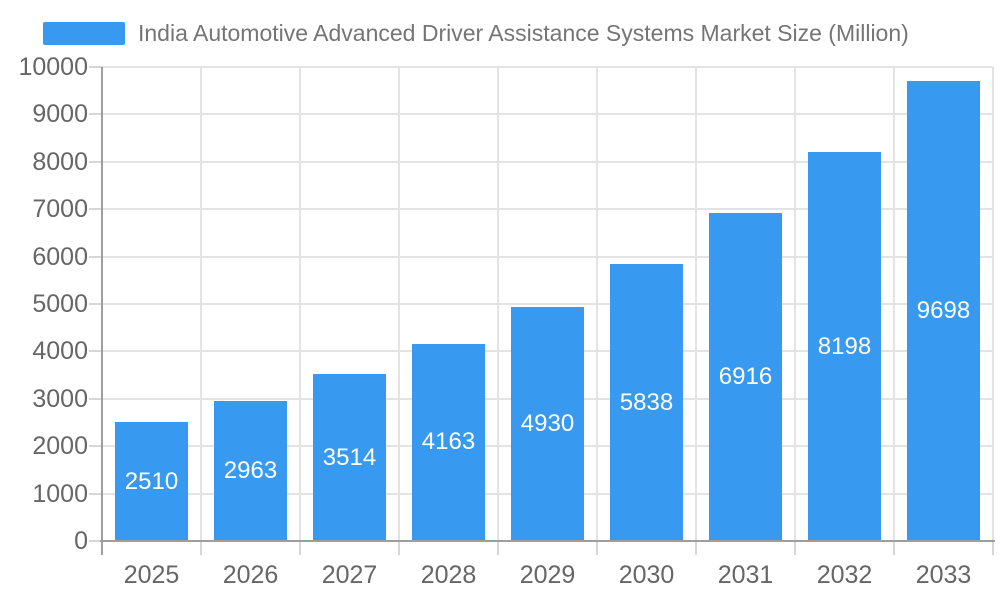 The image size is (1000, 600). I want to click on y-axis-tick-label: 2000, so click(60, 446).